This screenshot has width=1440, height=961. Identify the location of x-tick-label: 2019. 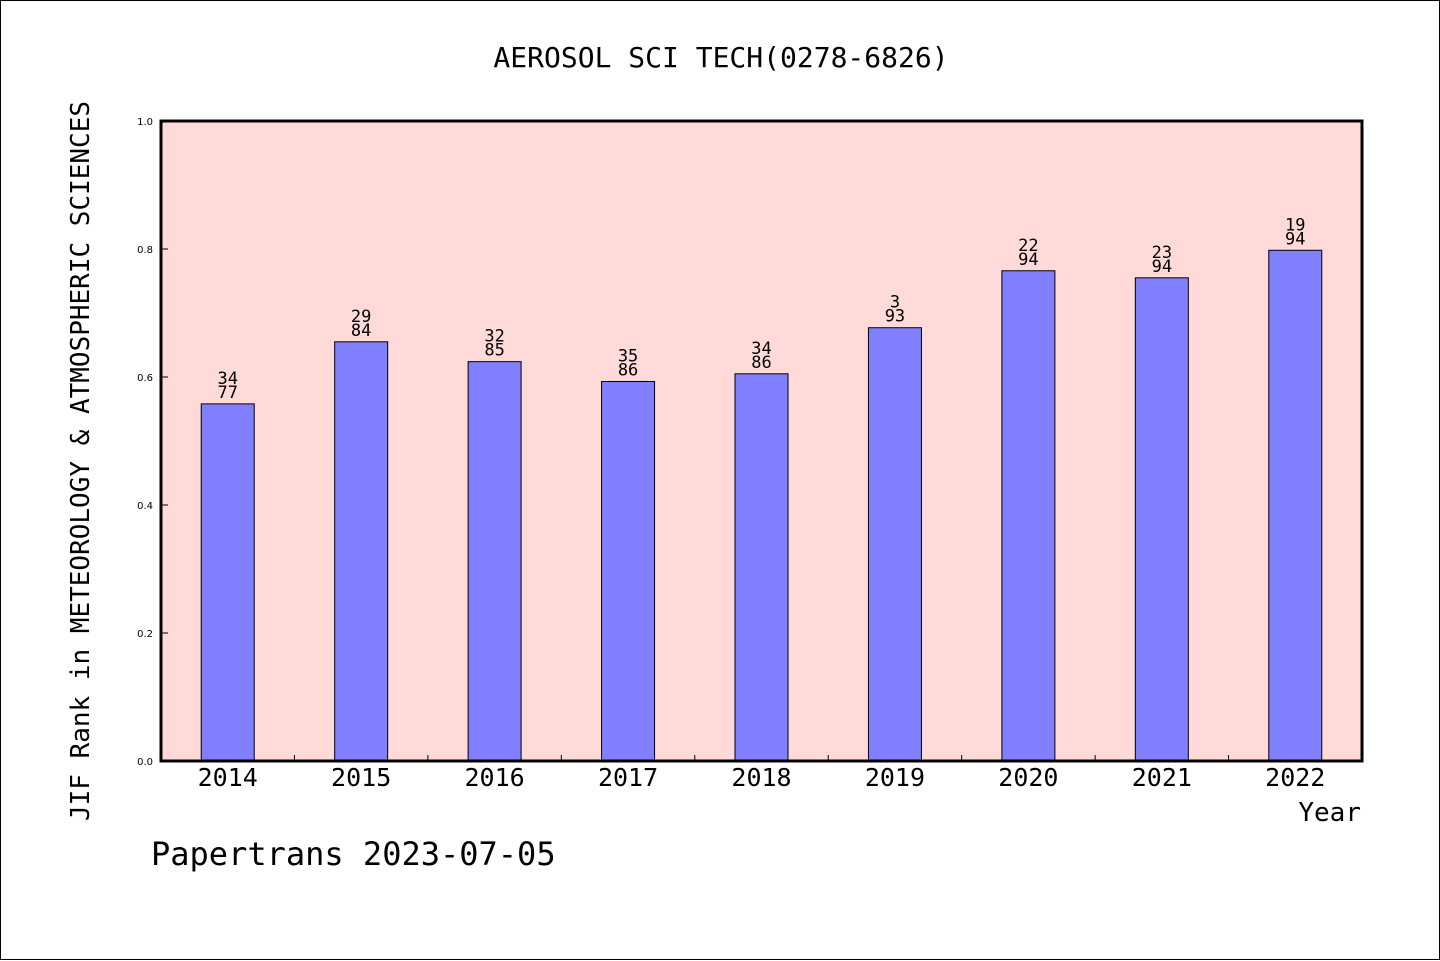
(895, 777).